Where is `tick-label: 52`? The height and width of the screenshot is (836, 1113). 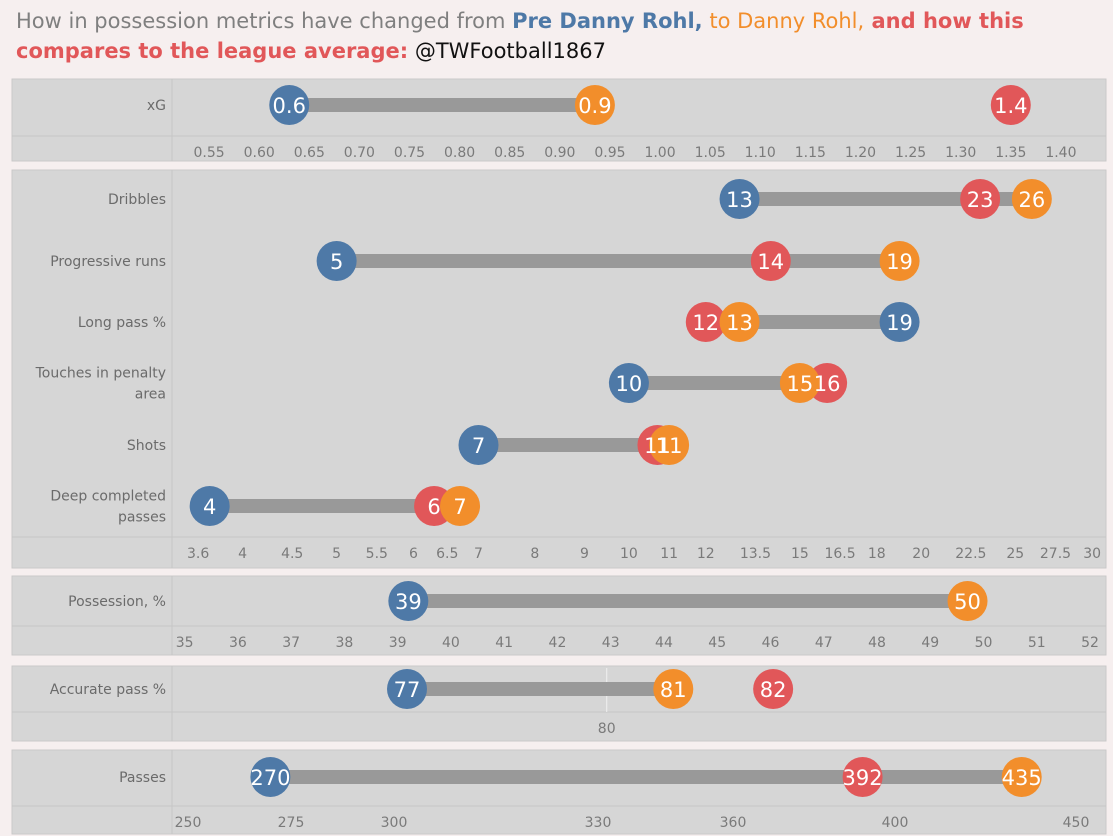 tick-label: 52 is located at coordinates (1090, 643).